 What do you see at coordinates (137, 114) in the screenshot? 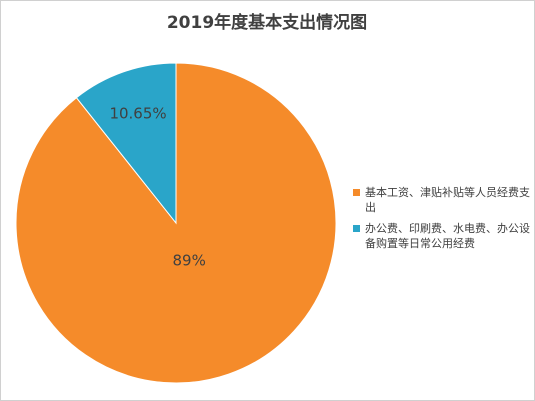
I see `data-label: 10.65%` at bounding box center [137, 114].